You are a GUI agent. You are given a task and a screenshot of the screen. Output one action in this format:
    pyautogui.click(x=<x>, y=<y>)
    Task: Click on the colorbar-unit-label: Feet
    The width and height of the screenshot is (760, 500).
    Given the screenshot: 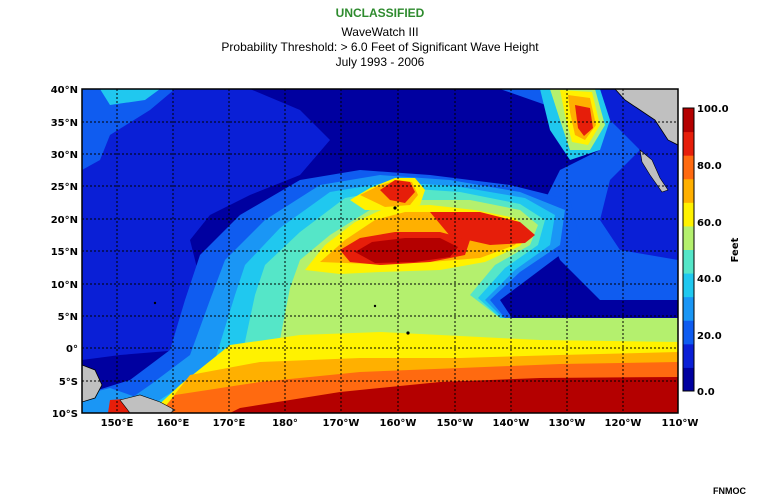 What is the action you would take?
    pyautogui.click(x=735, y=249)
    